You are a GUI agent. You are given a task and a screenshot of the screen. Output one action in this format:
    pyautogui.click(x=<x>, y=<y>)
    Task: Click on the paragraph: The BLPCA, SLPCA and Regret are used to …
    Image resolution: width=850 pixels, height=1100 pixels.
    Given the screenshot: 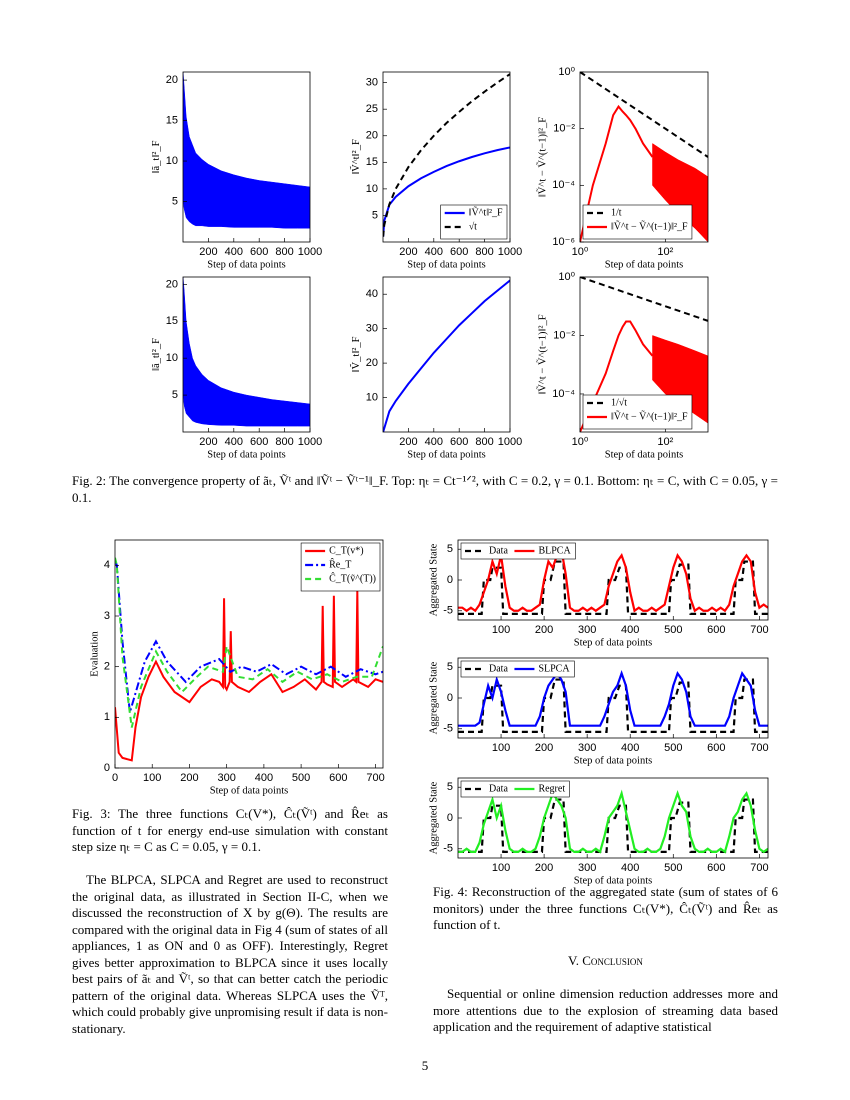 What is the action you would take?
    pyautogui.click(x=230, y=954)
    